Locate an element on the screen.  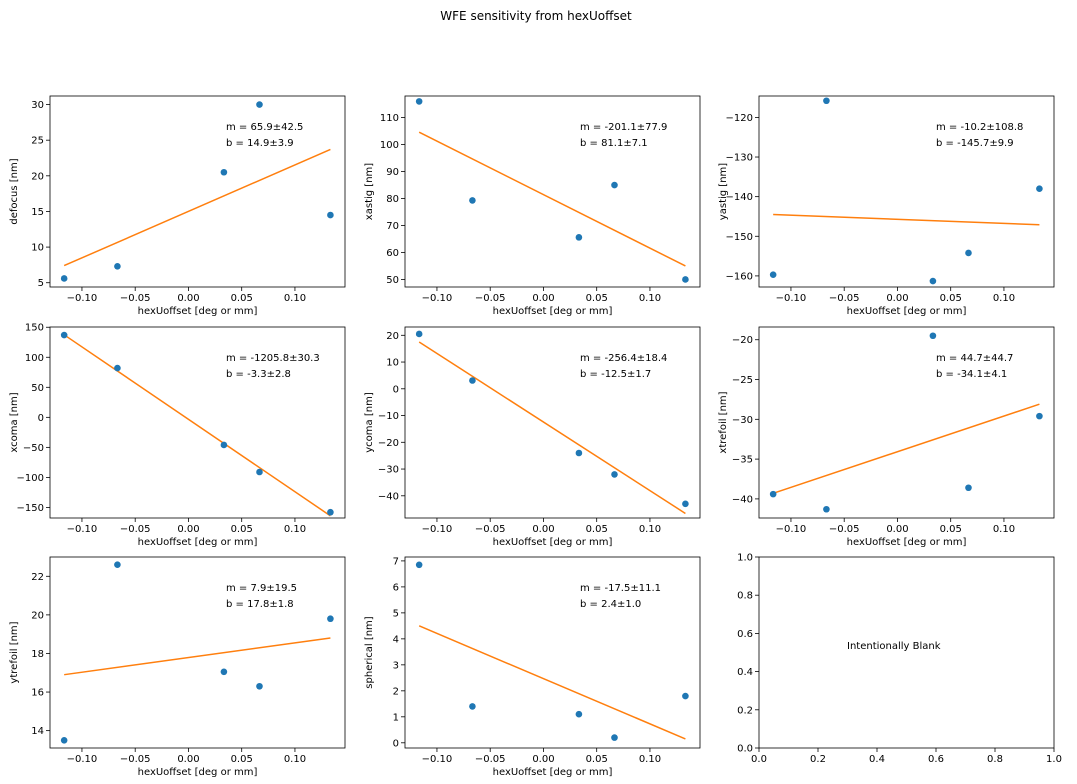
y-tick-label: 22 is located at coordinates (37, 577).